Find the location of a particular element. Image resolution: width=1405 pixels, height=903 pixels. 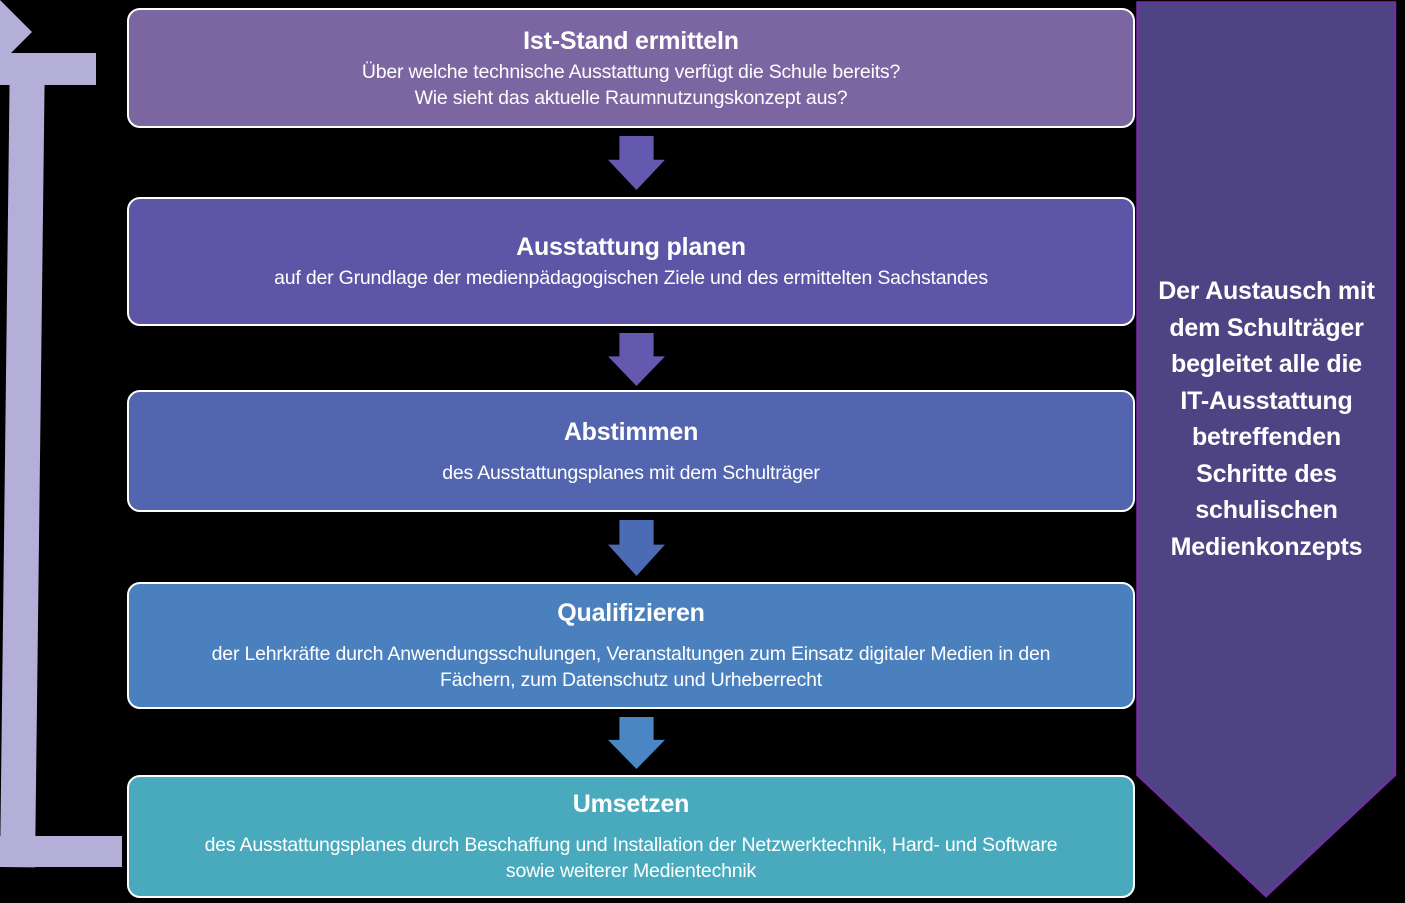

flow-box-title: Ausstattung planen is located at coordinates (631, 247).